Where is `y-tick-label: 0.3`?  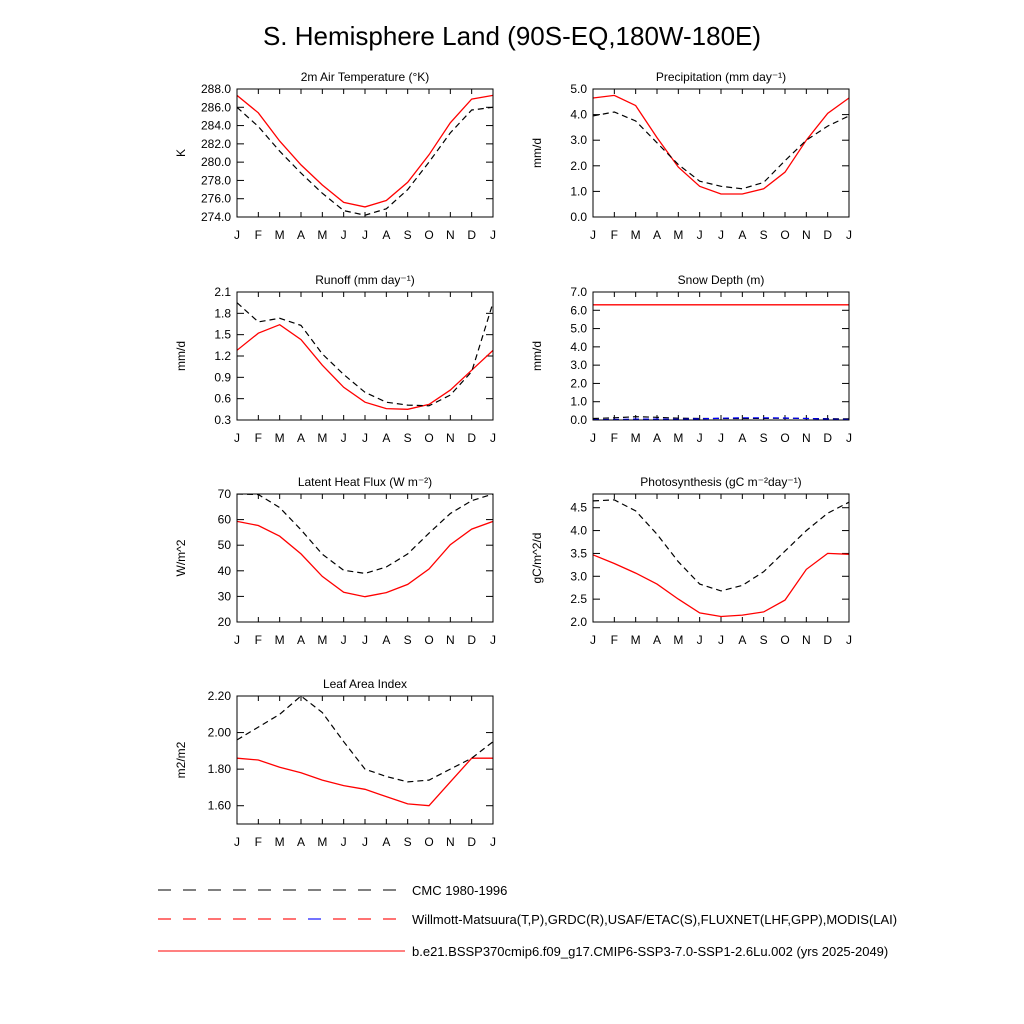 y-tick-label: 0.3 is located at coordinates (222, 420).